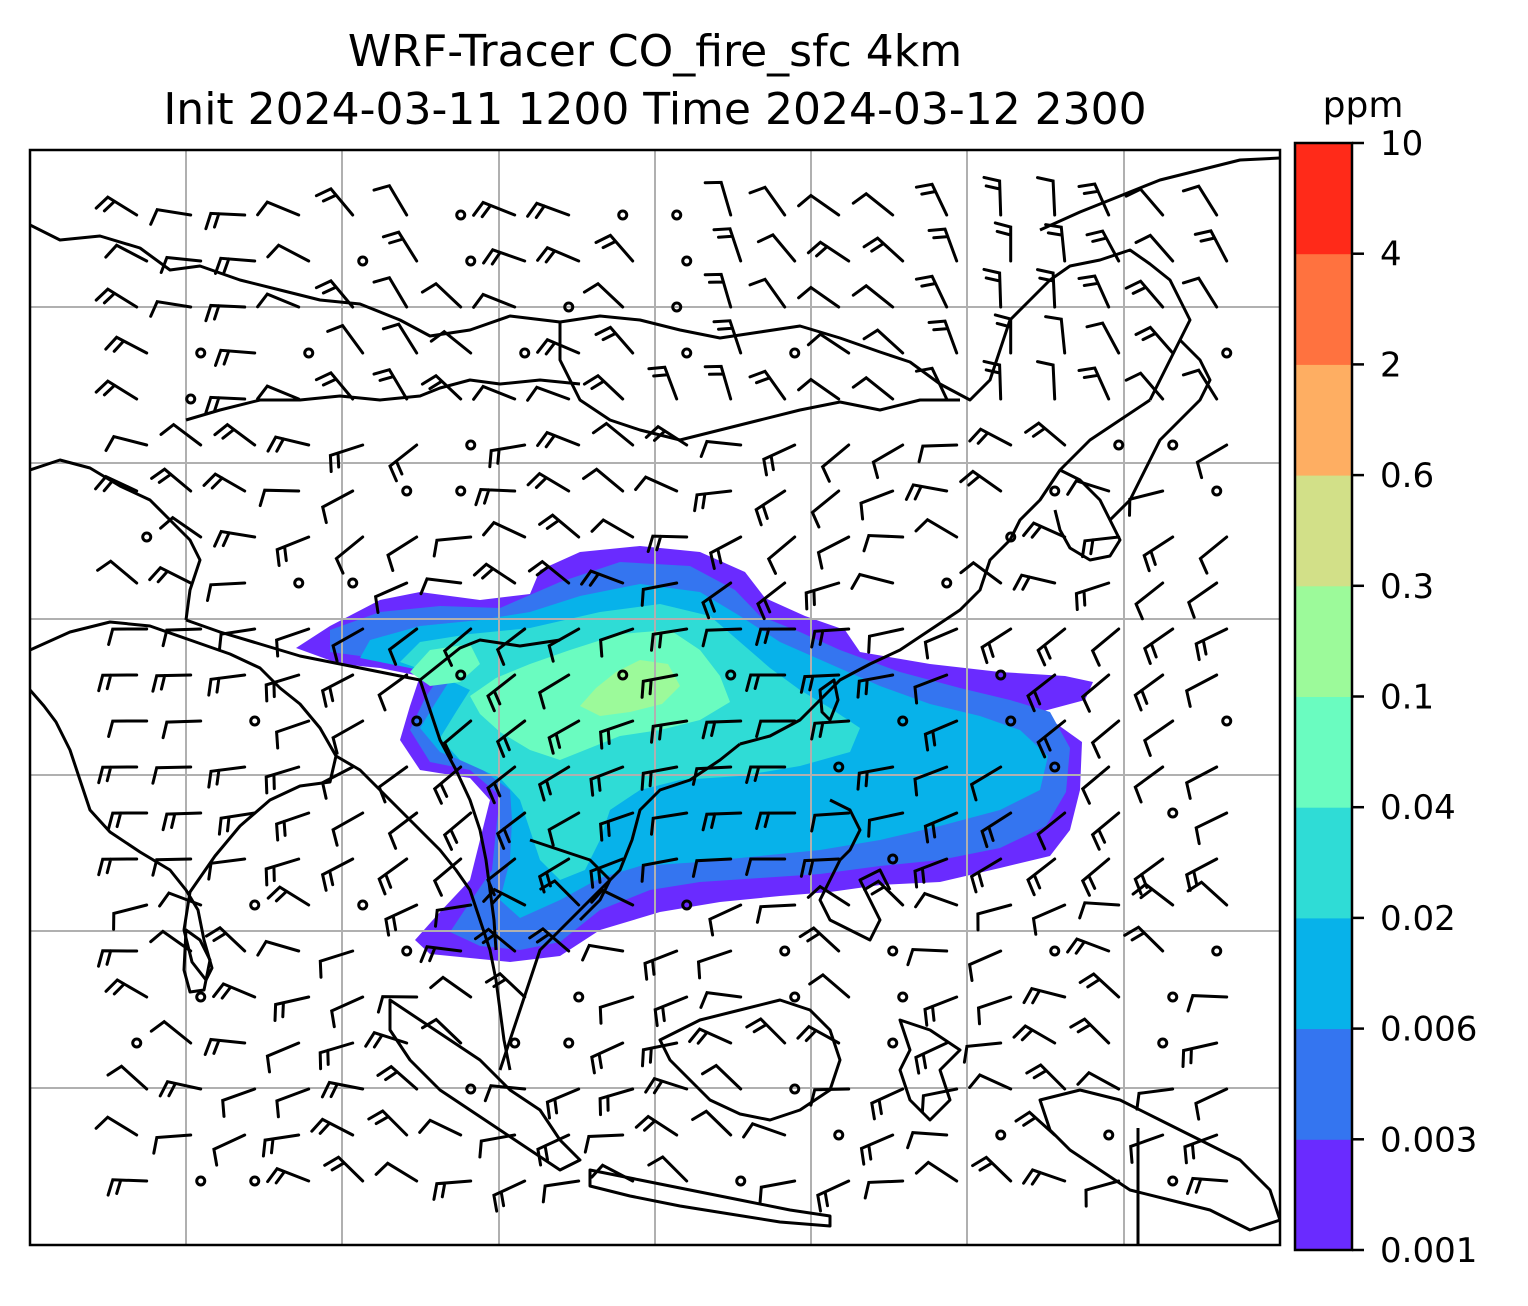 This screenshot has height=1306, width=1528. Describe the element at coordinates (710, 1198) in the screenshot. I see `coastline-java` at that location.